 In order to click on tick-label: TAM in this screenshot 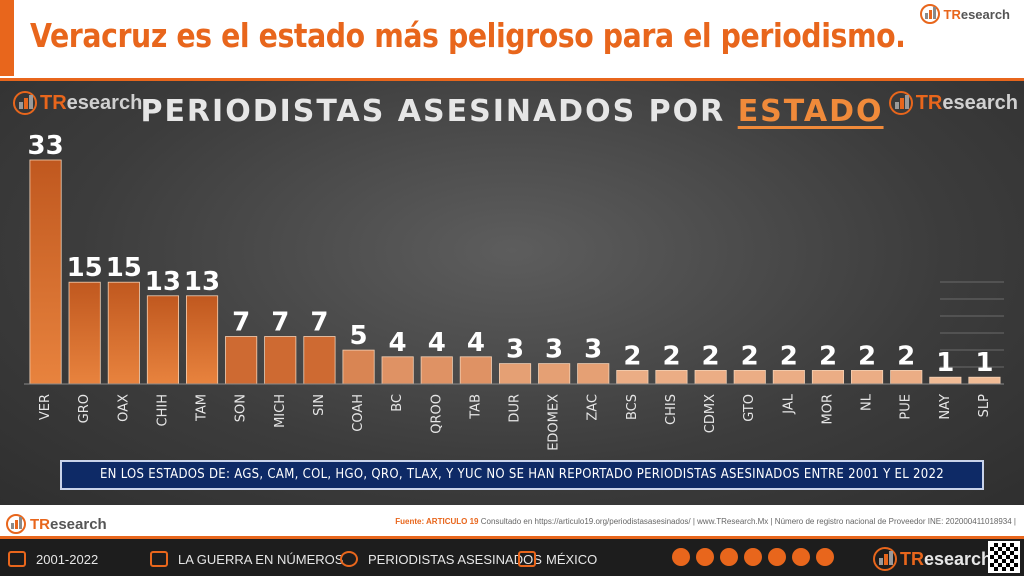, I will do `click(202, 408)`.